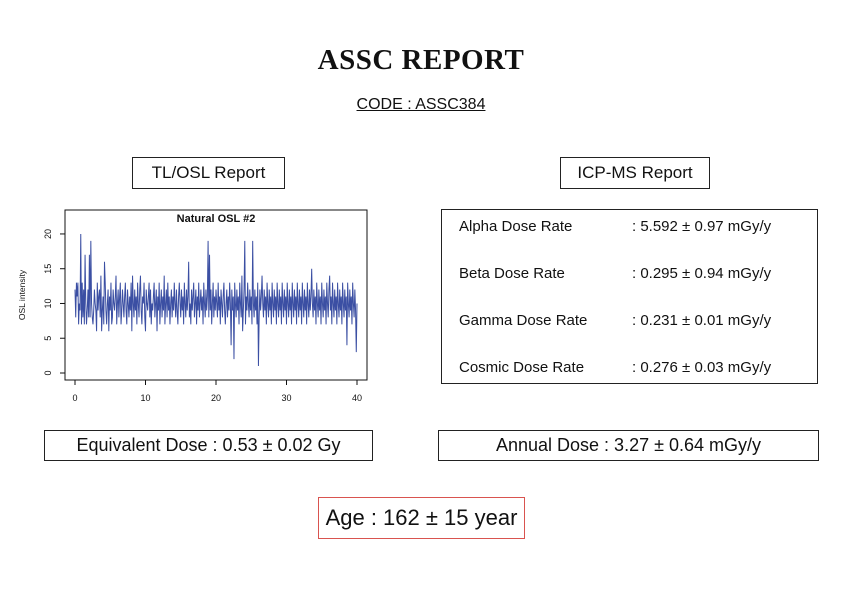 This screenshot has height=595, width=842. I want to click on cosmic-dose-label: Cosmic Dose Rate, so click(522, 367).